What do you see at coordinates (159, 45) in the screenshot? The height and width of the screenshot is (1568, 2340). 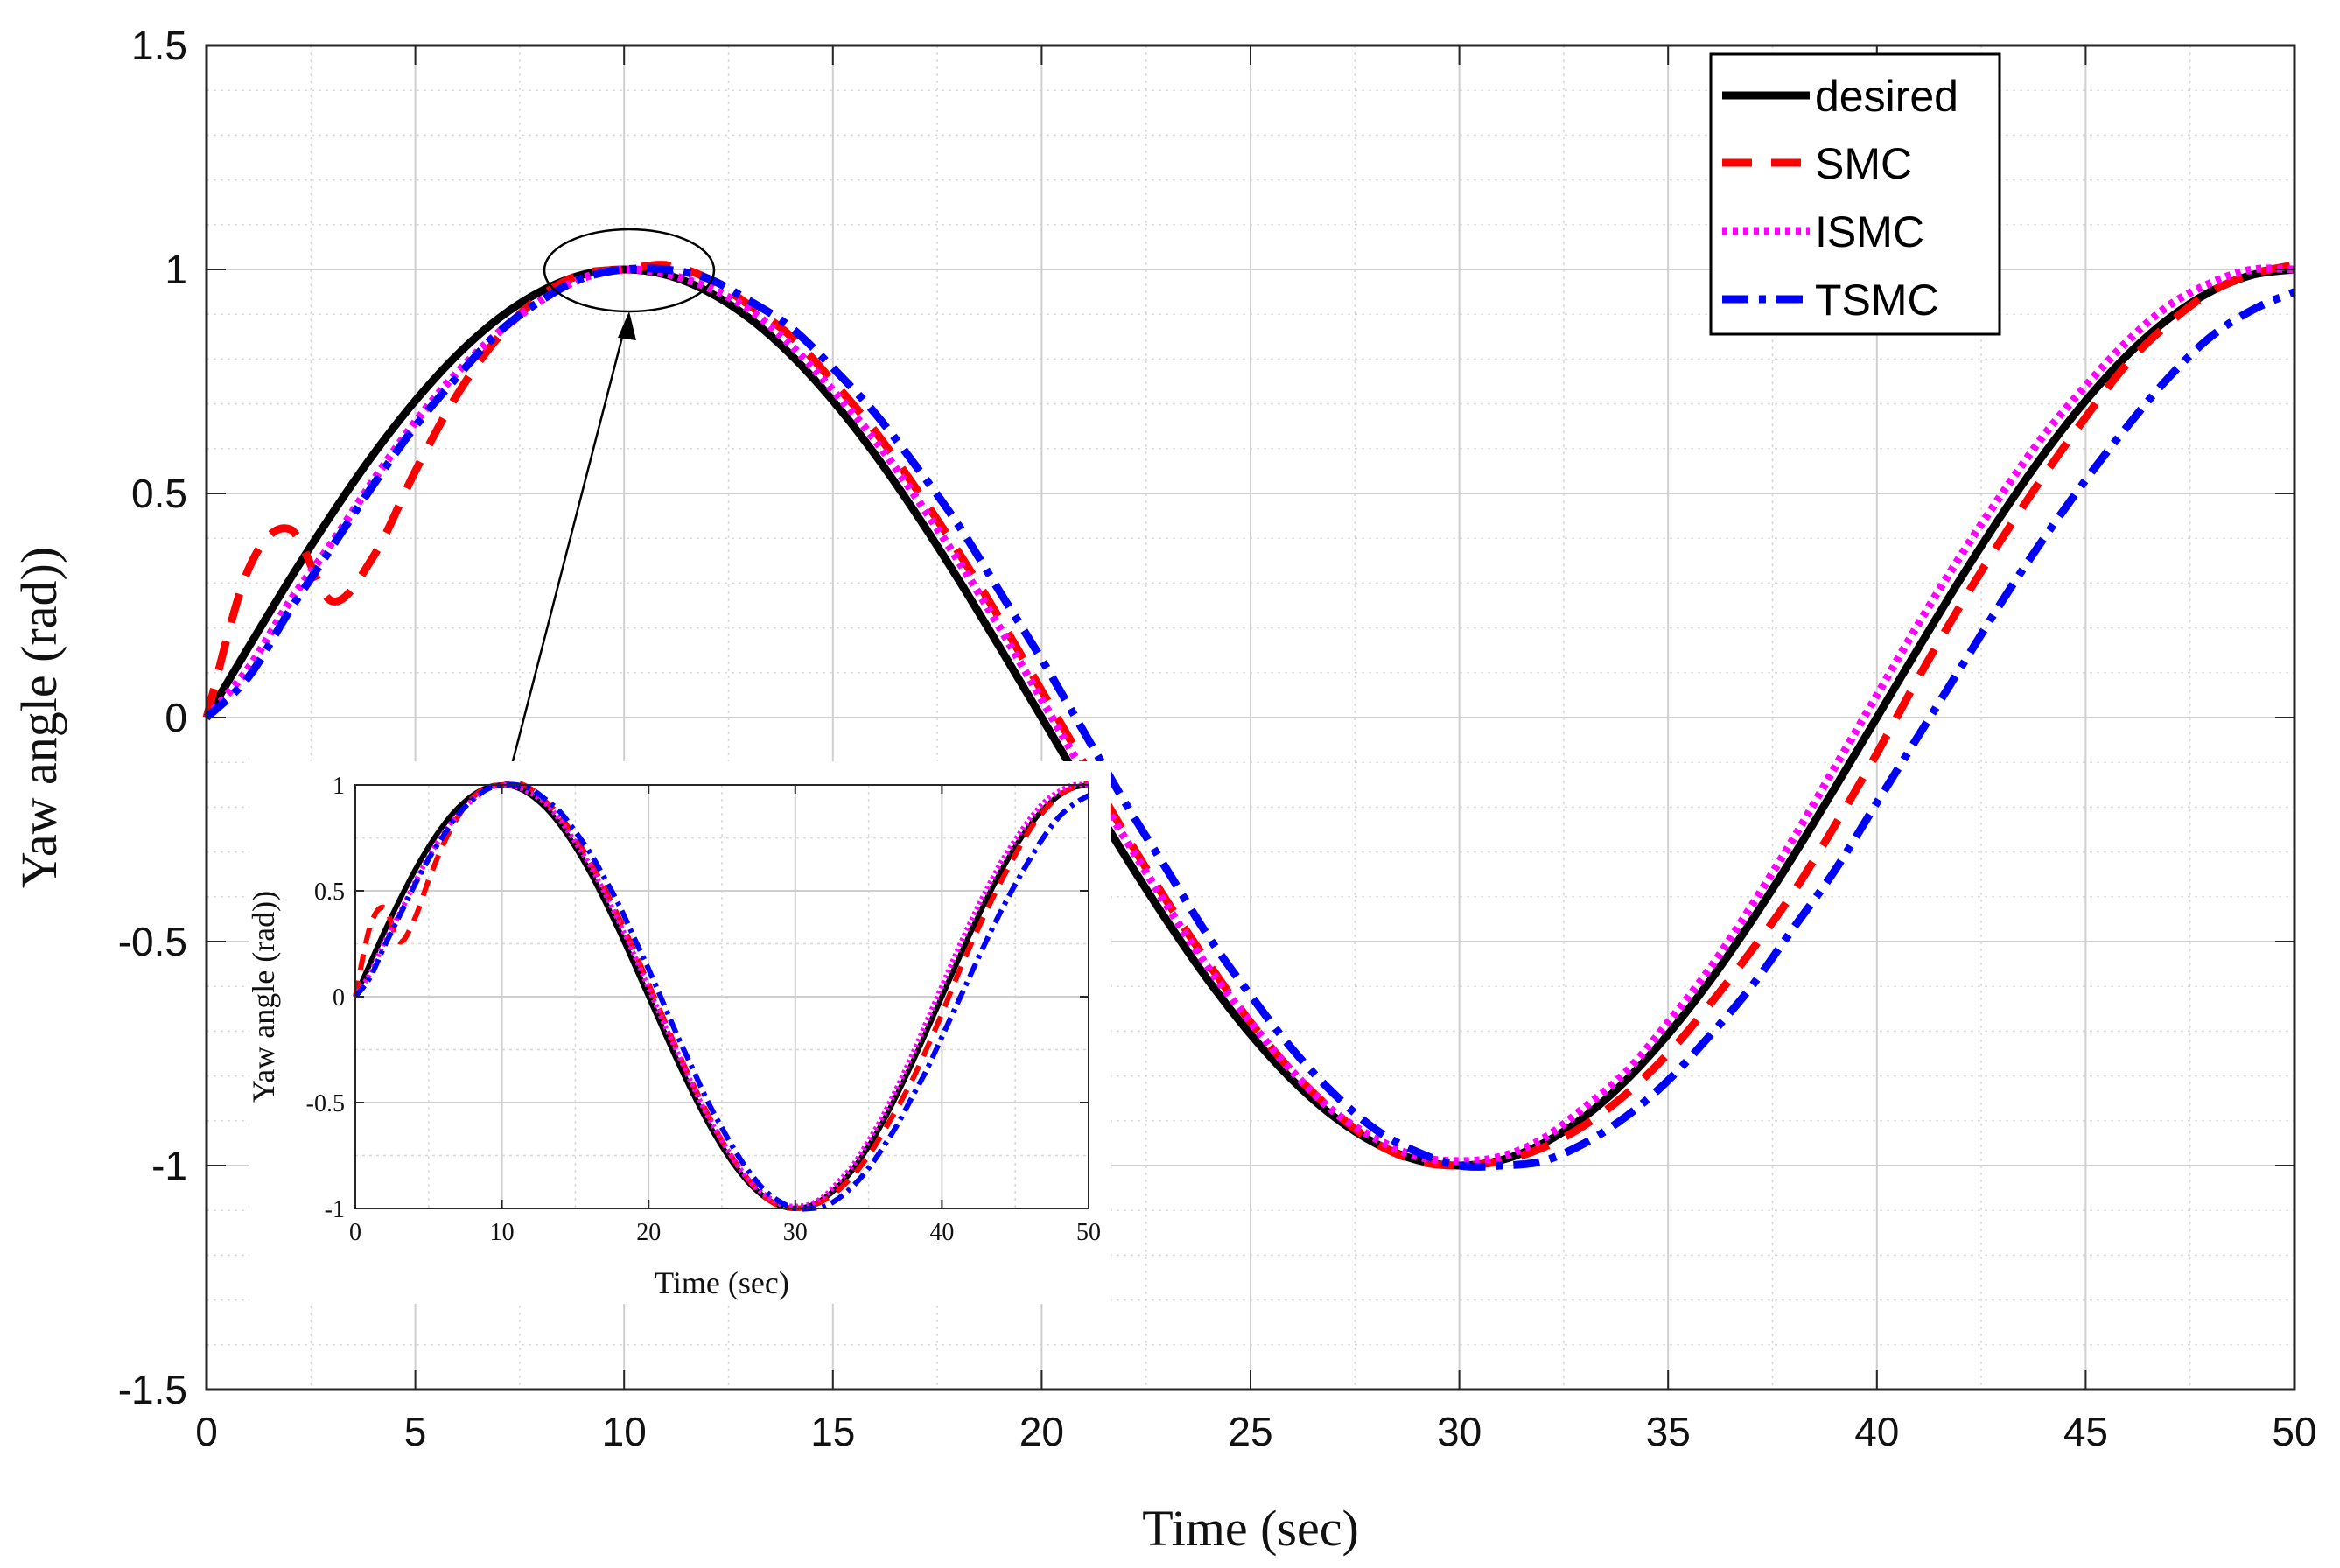 I see `y-tick-label: 1.5` at bounding box center [159, 45].